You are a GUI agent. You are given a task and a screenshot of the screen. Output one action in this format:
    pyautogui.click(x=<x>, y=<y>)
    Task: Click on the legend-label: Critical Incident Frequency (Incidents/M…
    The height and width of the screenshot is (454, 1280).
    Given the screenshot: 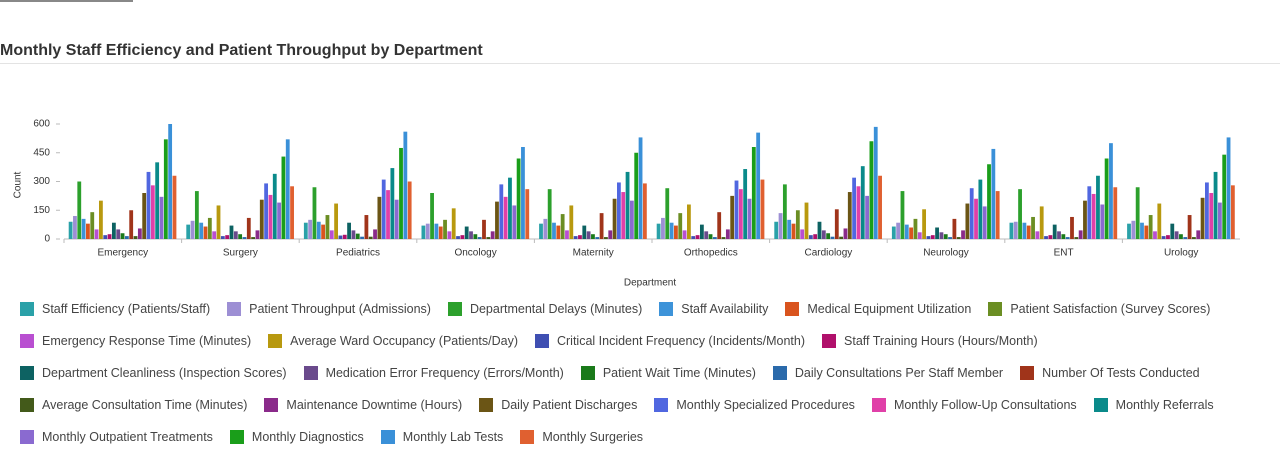 What is the action you would take?
    pyautogui.click(x=681, y=341)
    